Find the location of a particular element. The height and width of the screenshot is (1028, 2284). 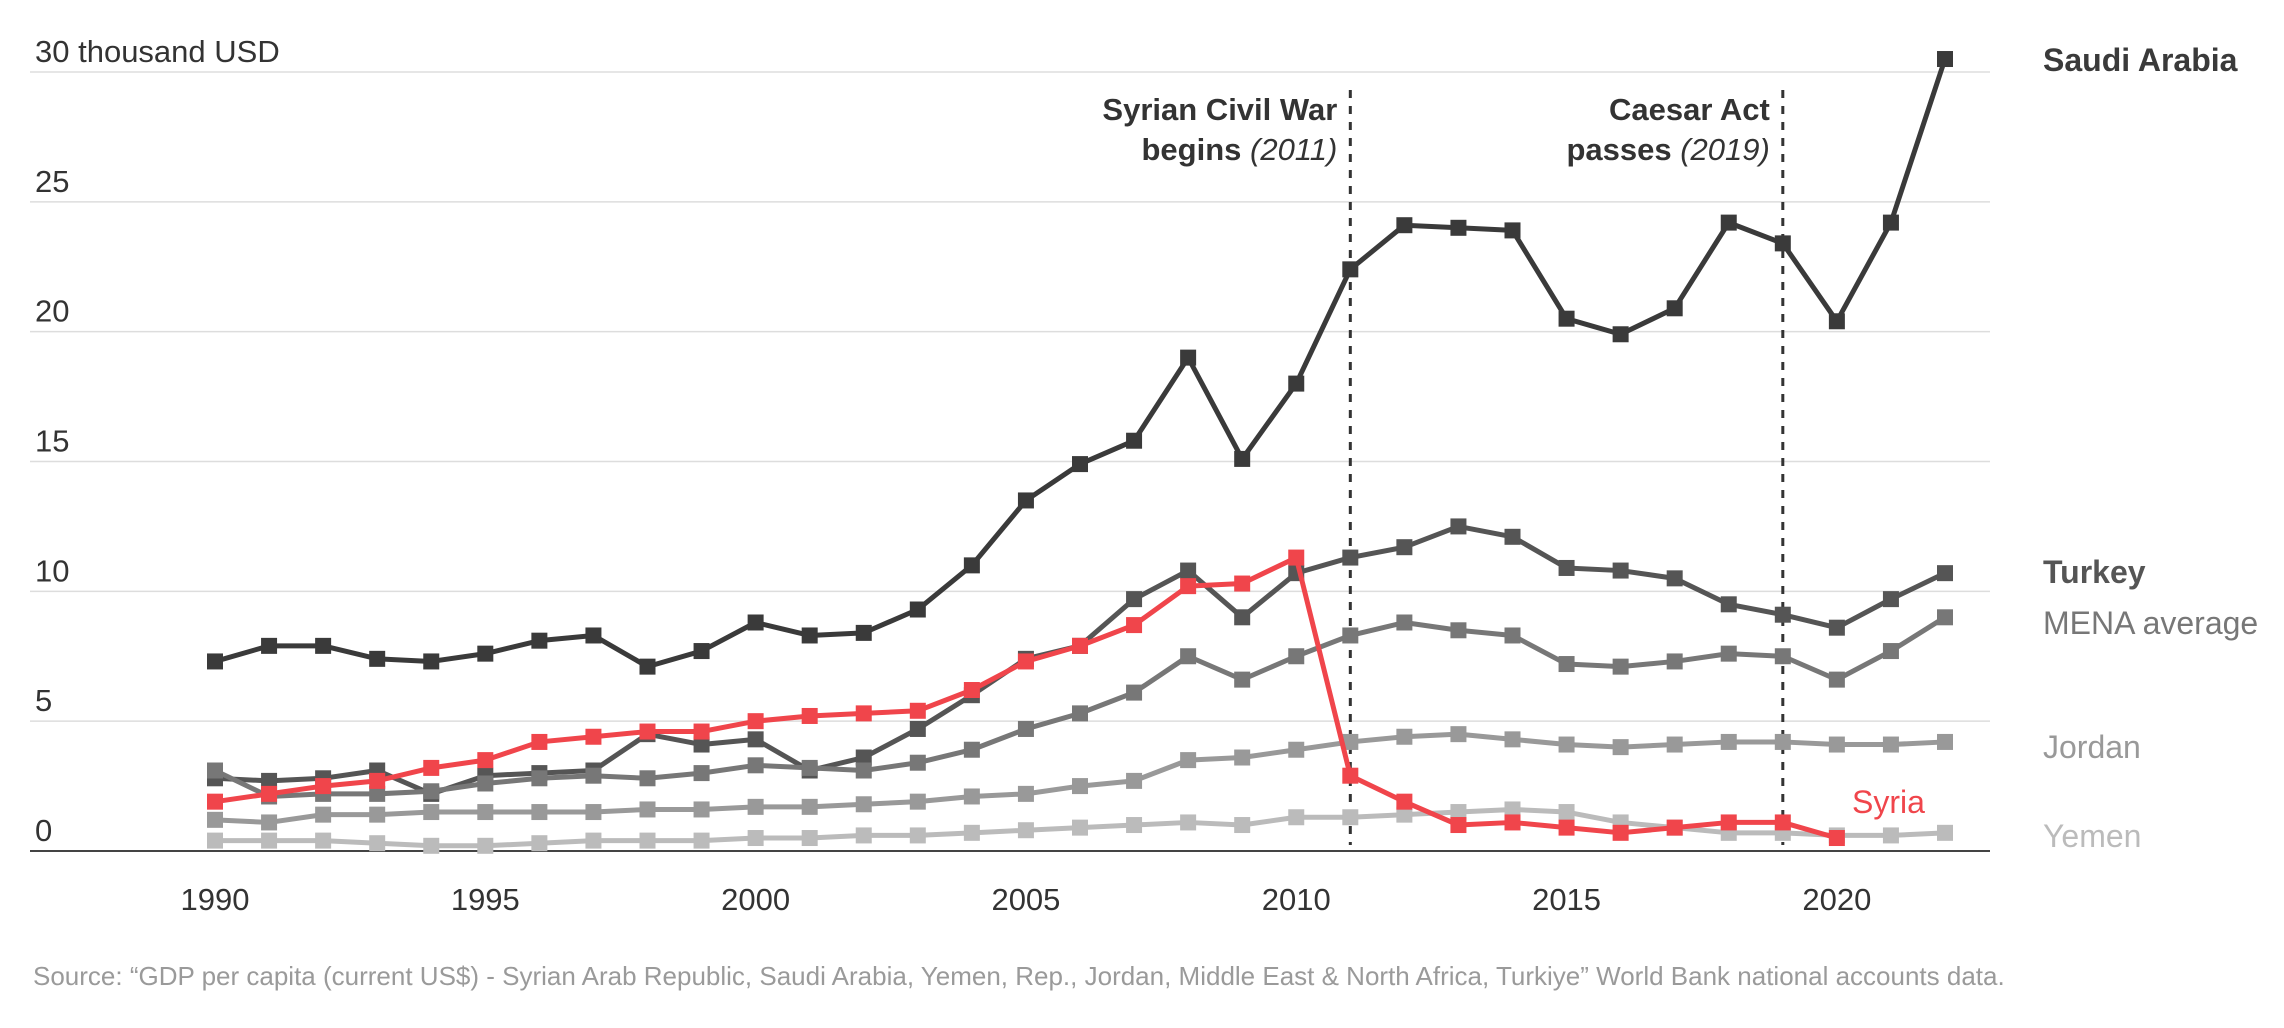

x-tick-label: 1990 is located at coordinates (215, 899).